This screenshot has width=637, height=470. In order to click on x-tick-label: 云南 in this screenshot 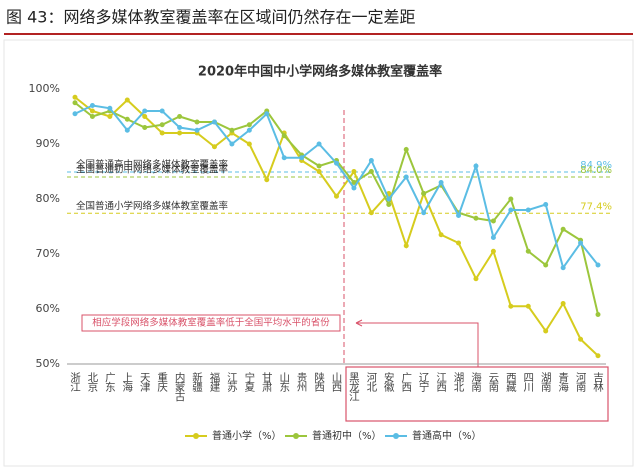, I will do `click(493, 382)`.